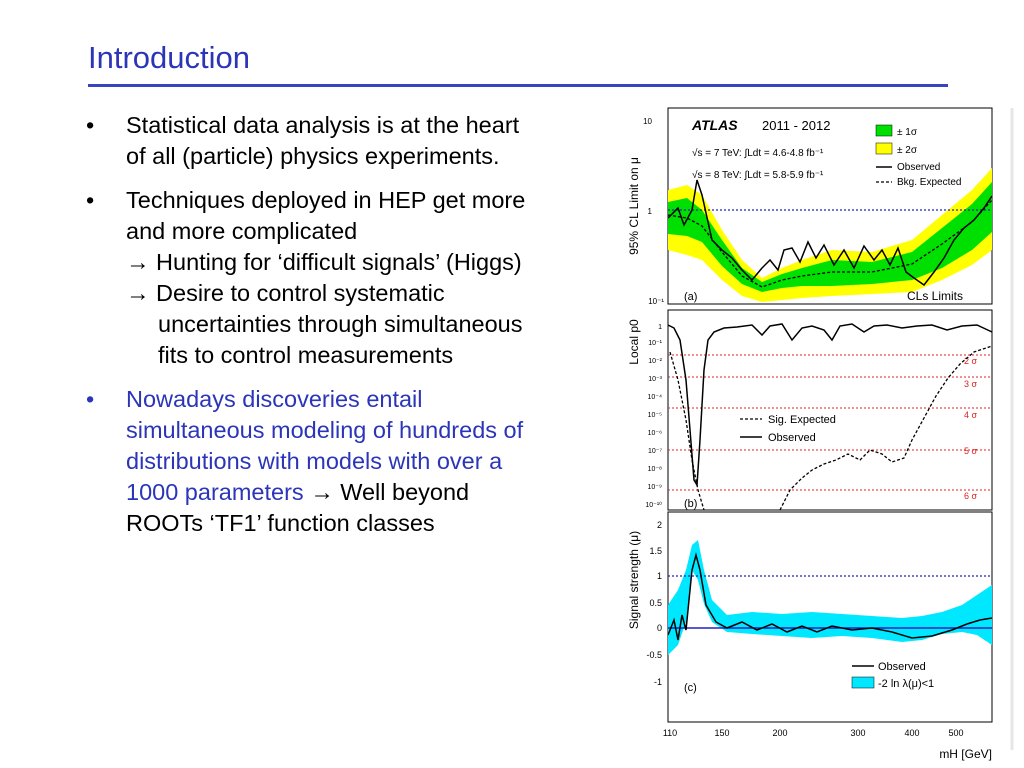  Describe the element at coordinates (690, 504) in the screenshot. I see `panel-b-tag: (b)` at that location.